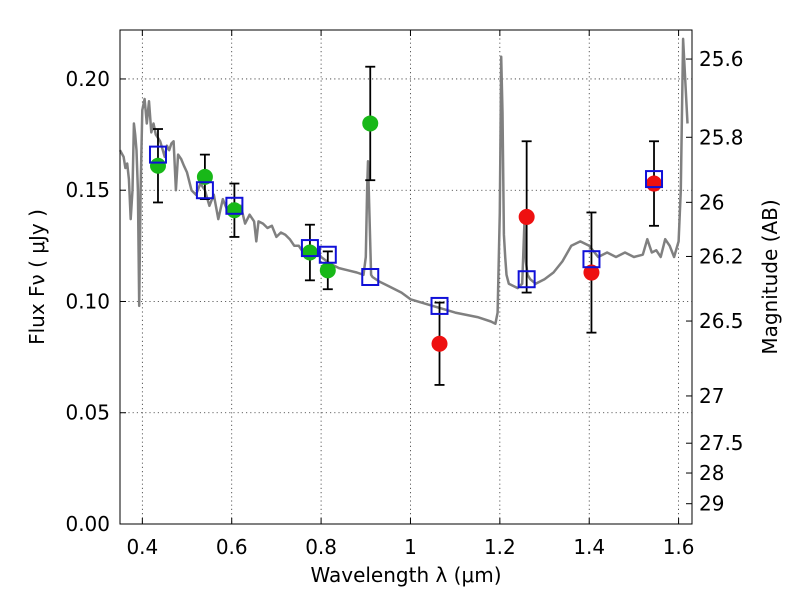  What do you see at coordinates (142, 547) in the screenshot?
I see `x-tick-label: 0.4` at bounding box center [142, 547].